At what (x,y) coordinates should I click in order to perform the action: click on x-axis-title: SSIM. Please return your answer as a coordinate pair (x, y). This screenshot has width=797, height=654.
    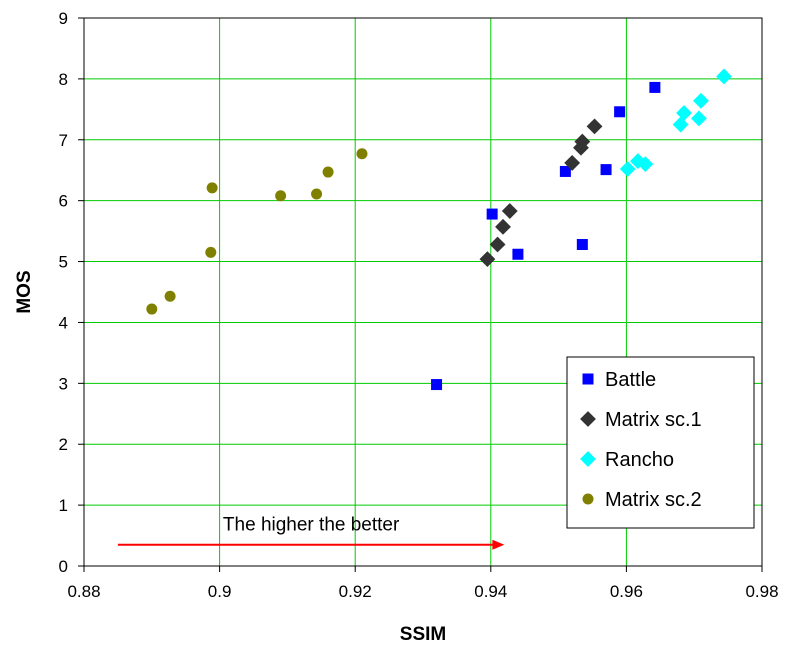
    Looking at the image, I should click on (423, 634).